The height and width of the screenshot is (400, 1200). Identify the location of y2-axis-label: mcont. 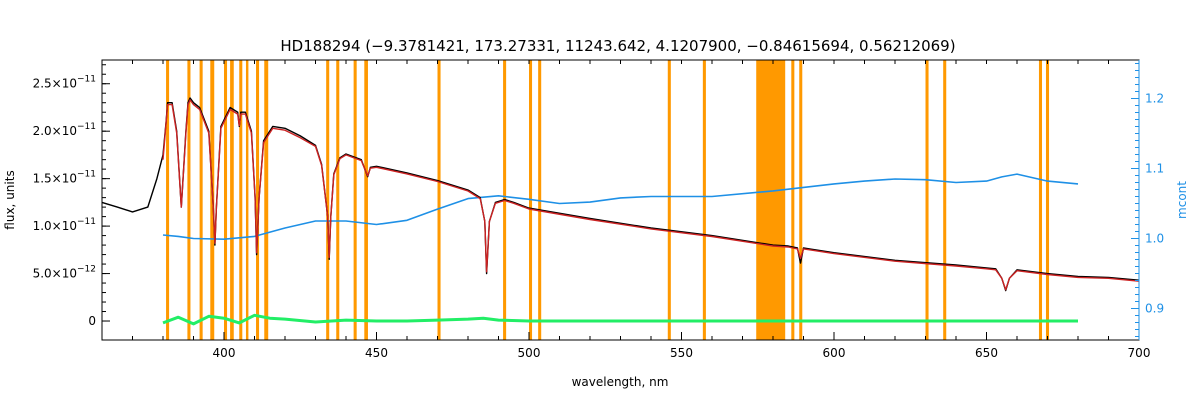
(1182, 200).